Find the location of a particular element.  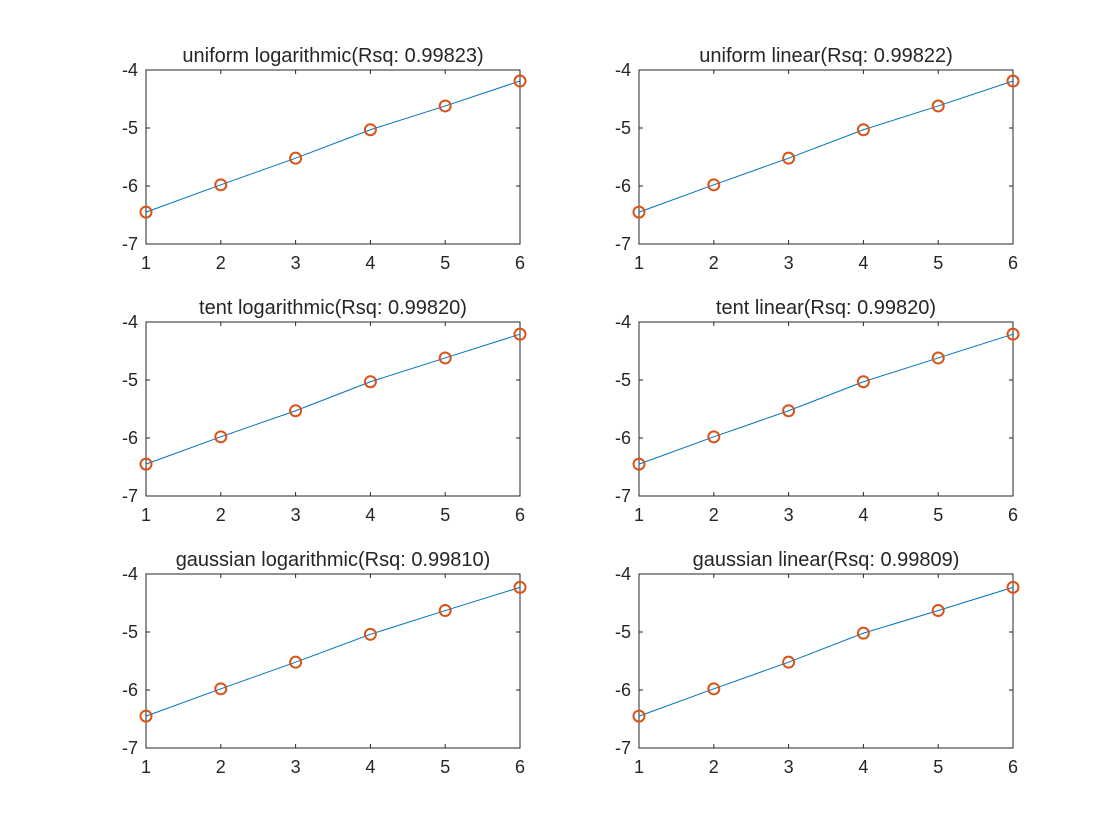

subplot-4: tent linear(Rsq: 0.99820) 1 2 3 4 5 6 -4 -5 -6 -7 is located at coordinates (817, 411).